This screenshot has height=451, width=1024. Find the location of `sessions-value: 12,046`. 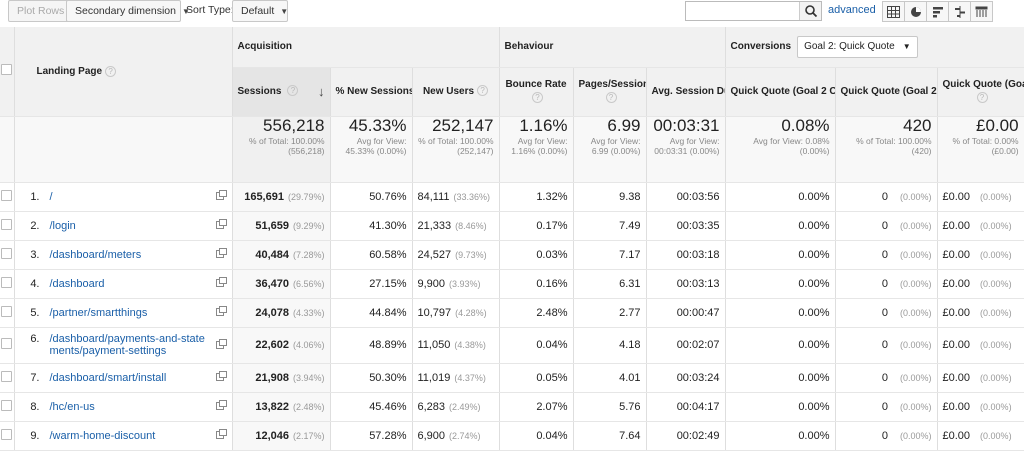

sessions-value: 12,046 is located at coordinates (272, 435).